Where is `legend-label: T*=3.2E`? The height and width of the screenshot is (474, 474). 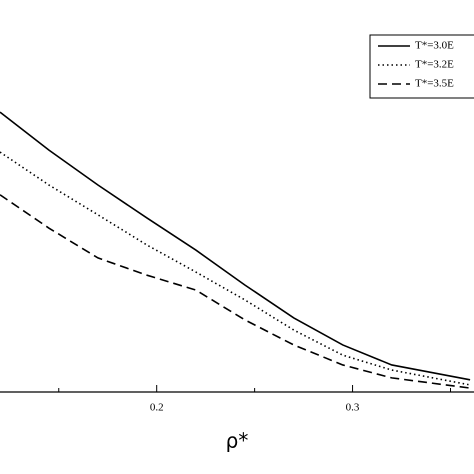
legend-label: T*=3.2E is located at coordinates (434, 65).